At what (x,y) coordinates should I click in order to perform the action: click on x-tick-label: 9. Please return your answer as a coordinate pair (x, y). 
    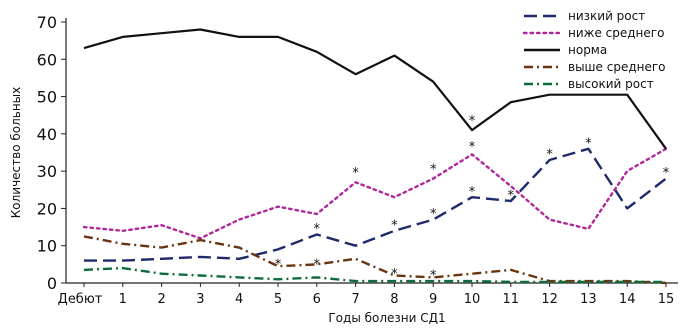
    Looking at the image, I should click on (433, 299).